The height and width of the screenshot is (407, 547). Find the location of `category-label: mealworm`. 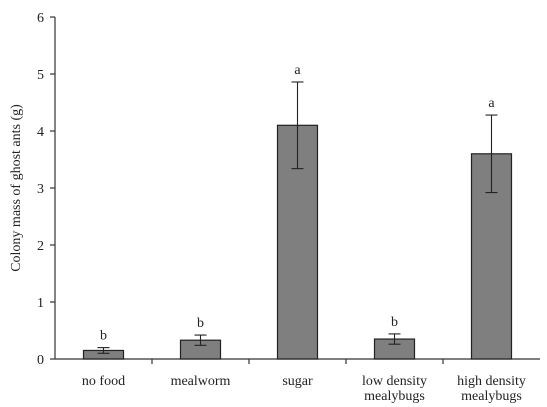

category-label: mealworm is located at coordinates (201, 381).